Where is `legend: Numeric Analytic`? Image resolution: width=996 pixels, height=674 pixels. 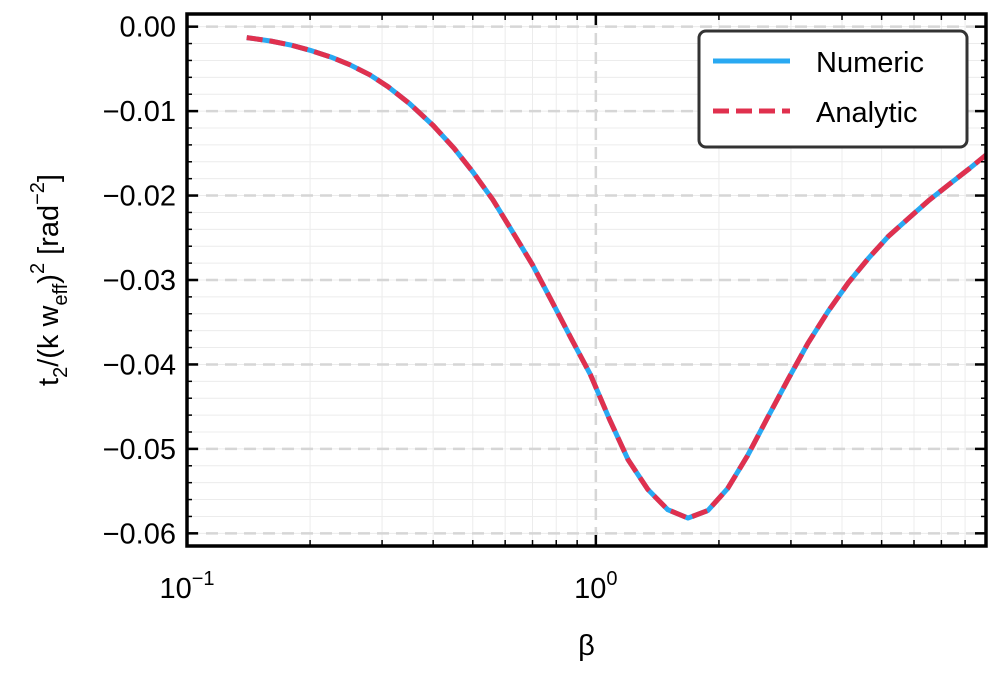
legend: Numeric Analytic is located at coordinates (833, 89).